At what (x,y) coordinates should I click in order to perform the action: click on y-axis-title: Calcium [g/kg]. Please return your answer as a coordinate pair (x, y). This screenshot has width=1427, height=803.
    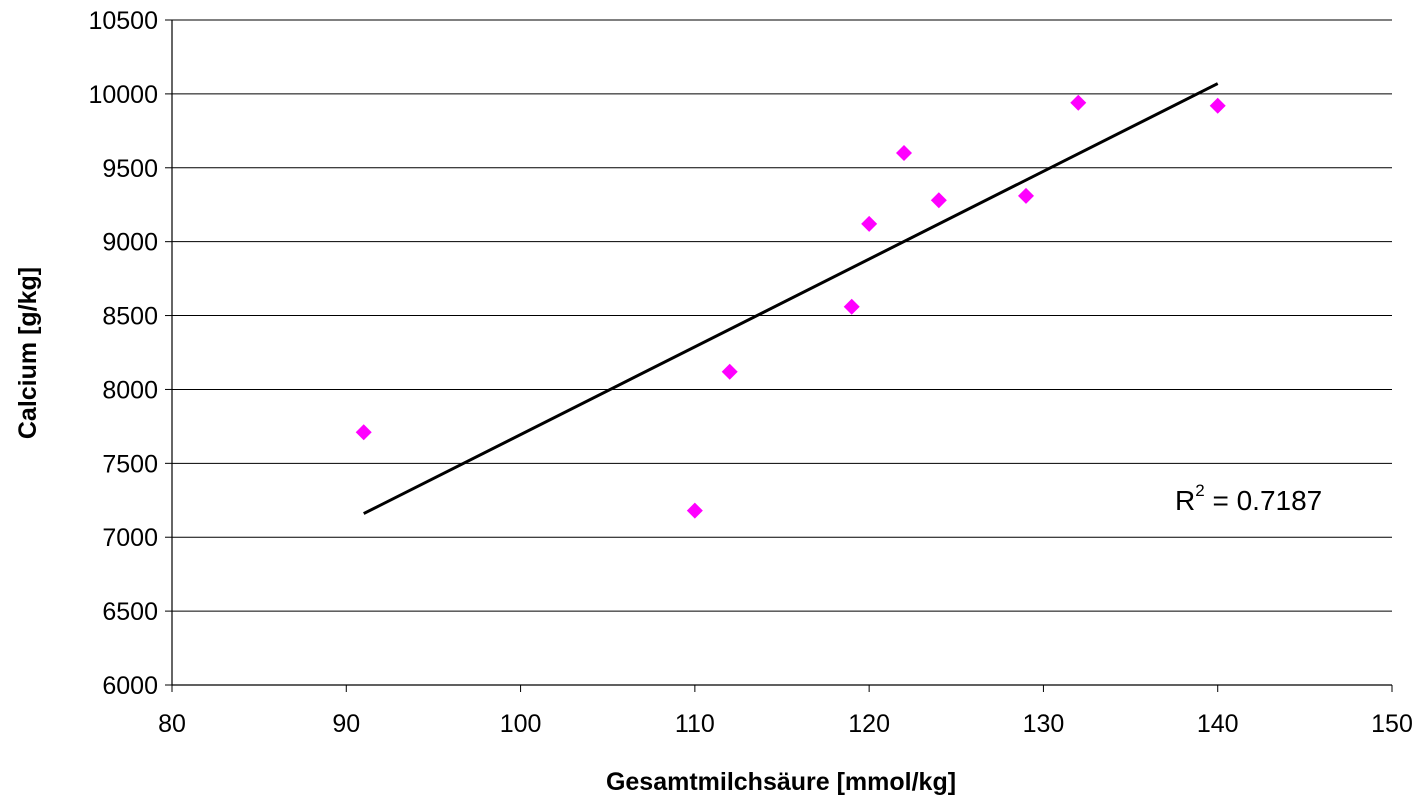
    Looking at the image, I should click on (28, 353).